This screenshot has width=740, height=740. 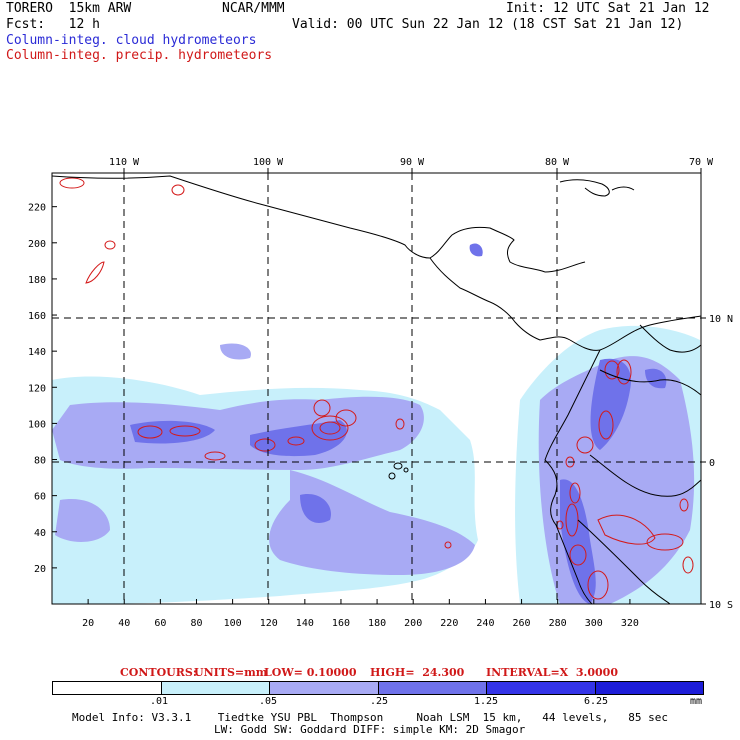 I want to click on left-tick-label: 80, so click(x=40, y=461).